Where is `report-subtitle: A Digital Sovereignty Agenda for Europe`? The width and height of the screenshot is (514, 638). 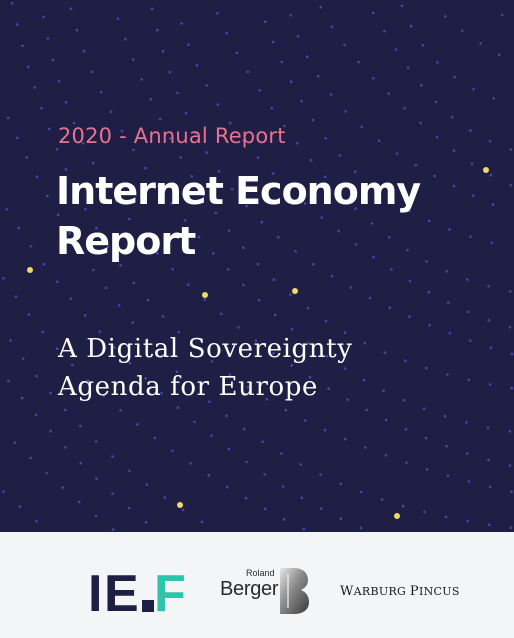
report-subtitle: A Digital Sovereignty Agenda for Europe is located at coordinates (268, 368).